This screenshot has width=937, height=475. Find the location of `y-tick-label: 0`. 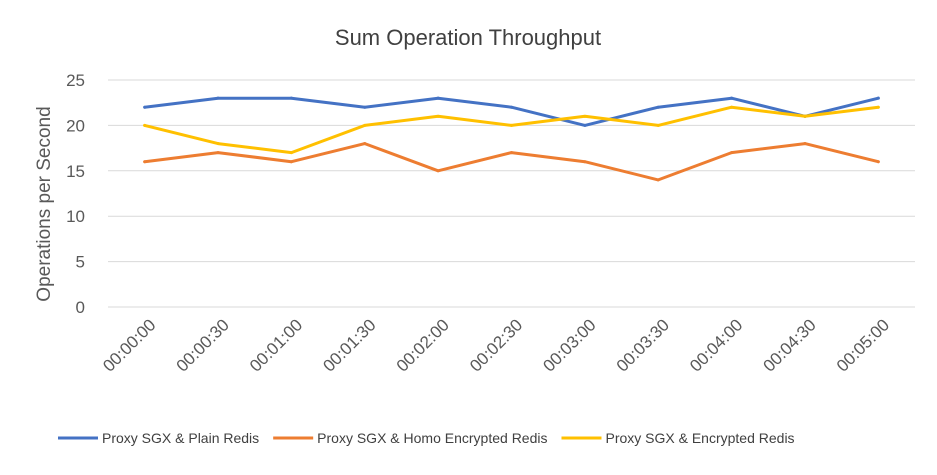

y-tick-label: 0 is located at coordinates (80, 307).